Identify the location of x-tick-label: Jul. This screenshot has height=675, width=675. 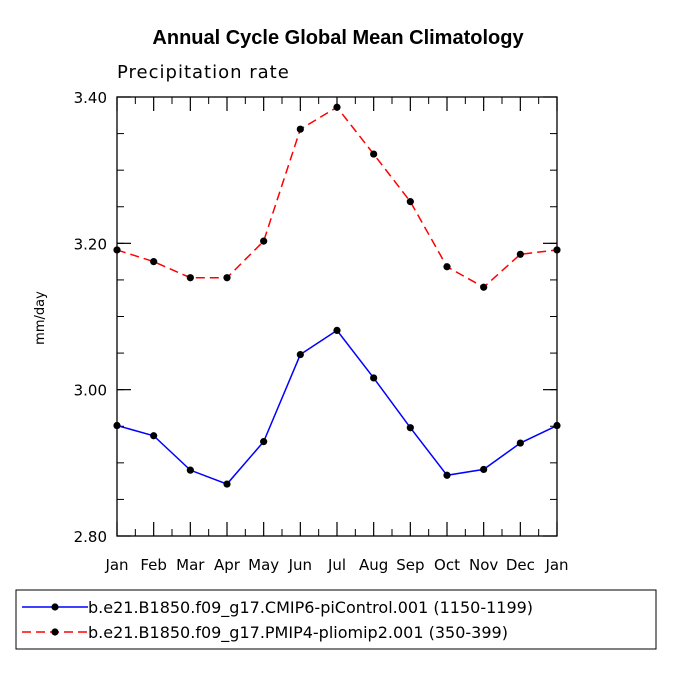
(336, 565).